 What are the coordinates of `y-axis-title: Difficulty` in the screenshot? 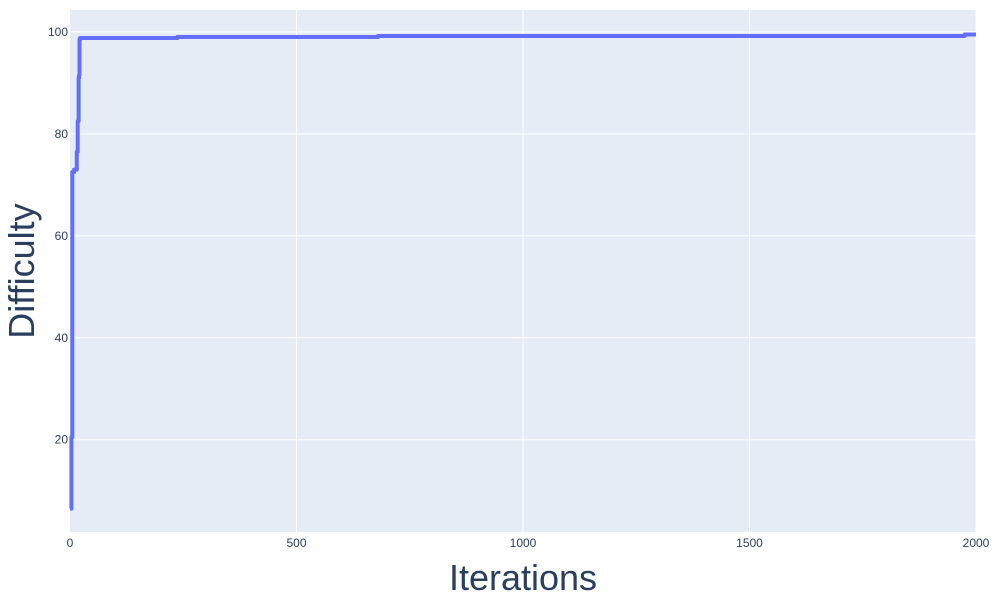 It's located at (21, 270).